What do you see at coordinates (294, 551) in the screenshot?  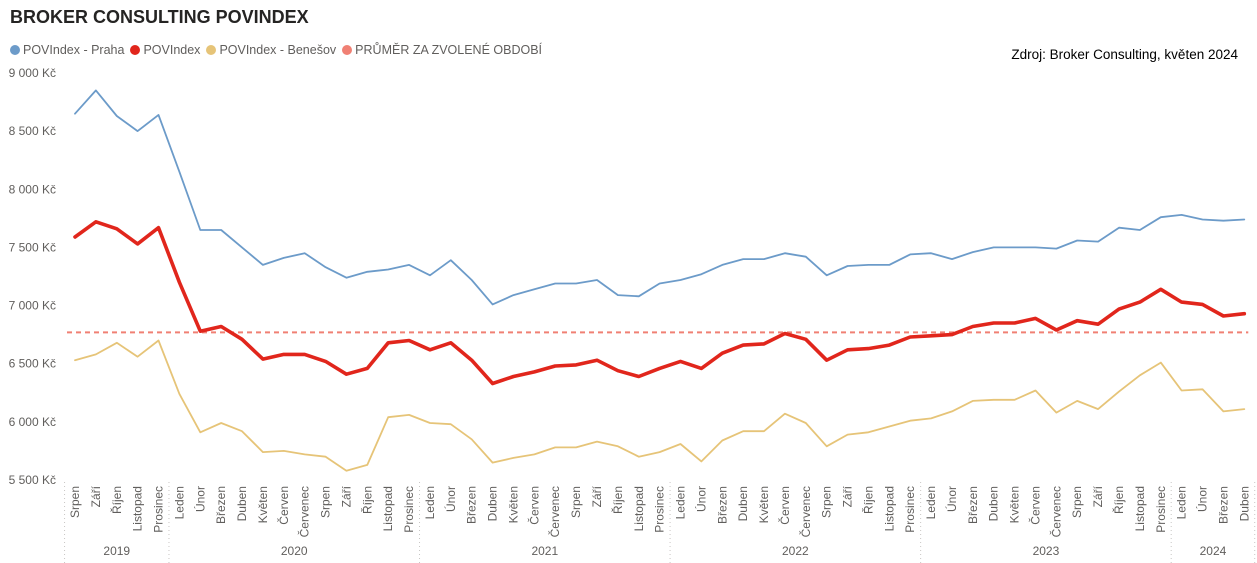 I see `x-year-label: 2020` at bounding box center [294, 551].